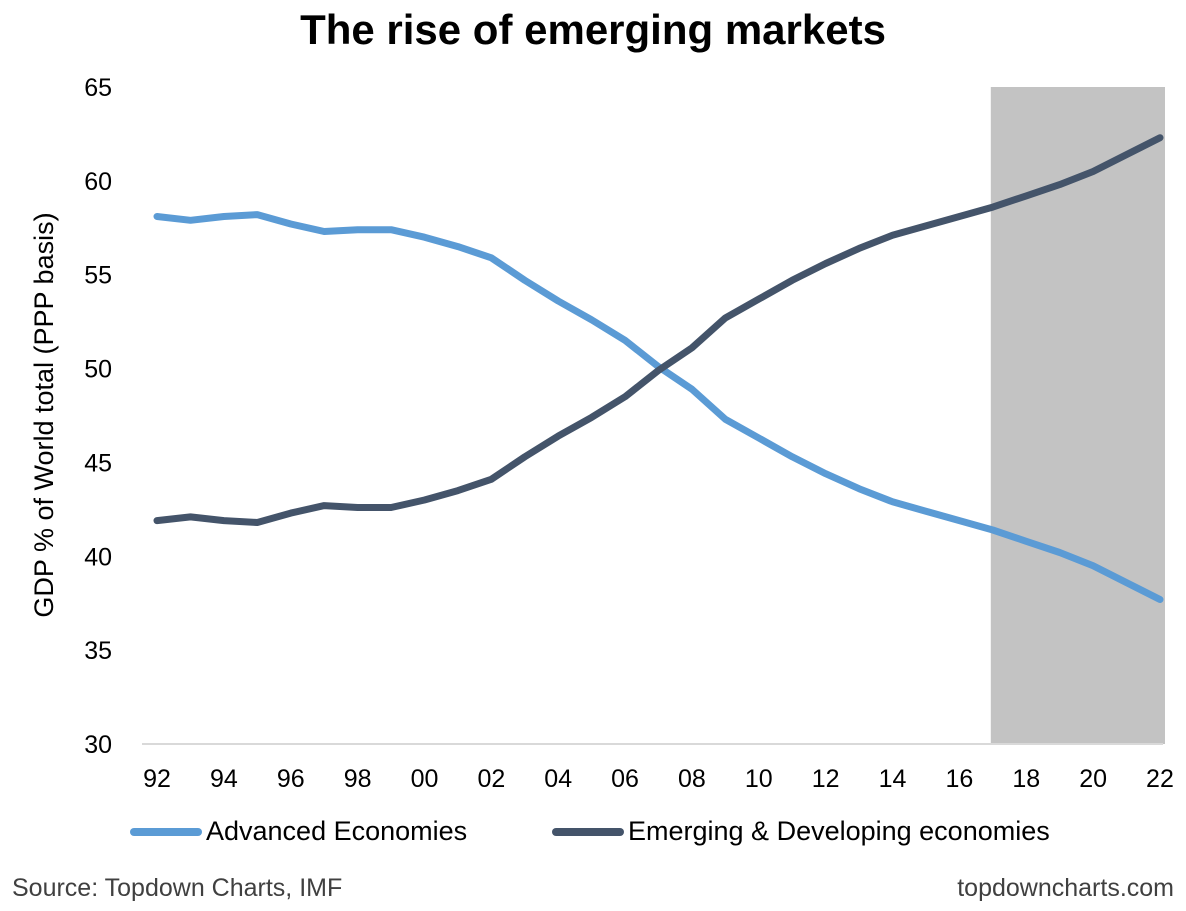 The height and width of the screenshot is (911, 1186). I want to click on x-tick-label: 00, so click(425, 779).